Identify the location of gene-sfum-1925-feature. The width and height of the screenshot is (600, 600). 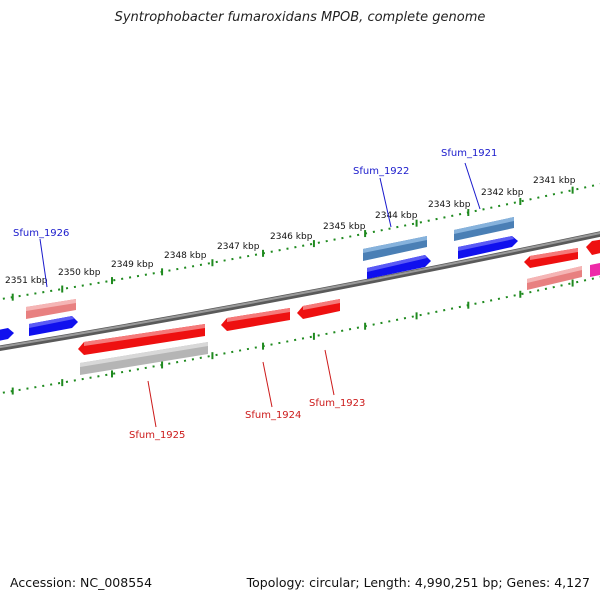
(143, 349).